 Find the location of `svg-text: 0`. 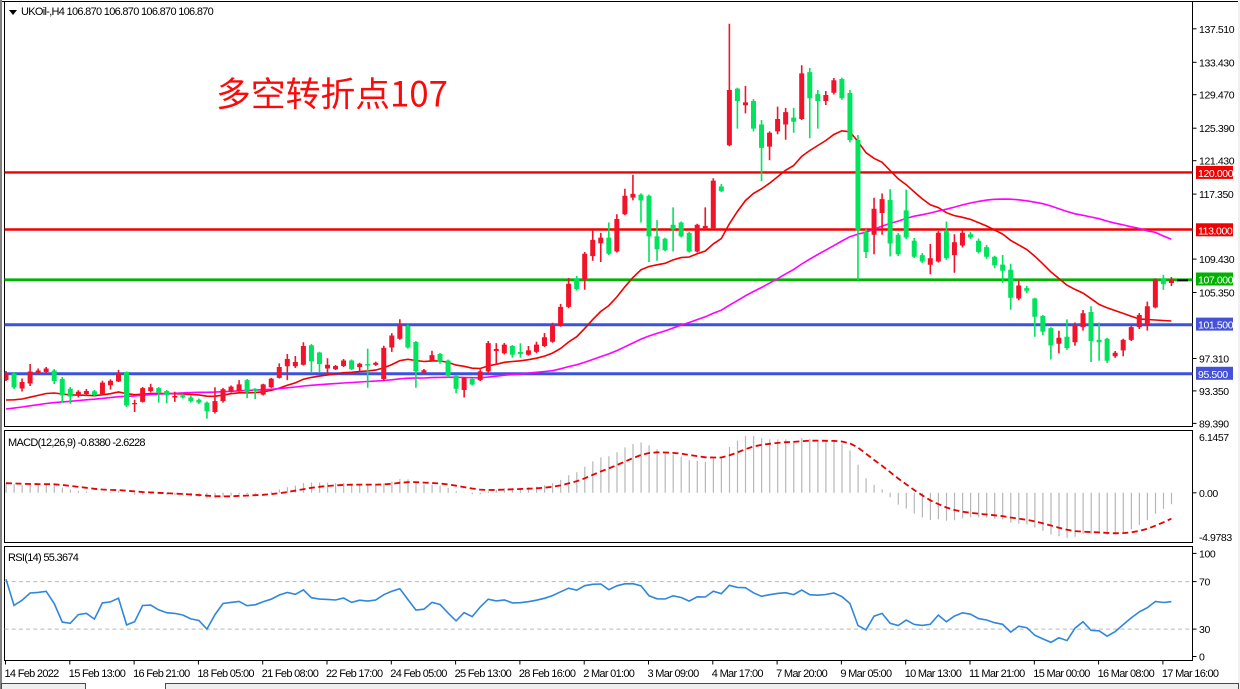

svg-text: 0 is located at coordinates (1202, 658).